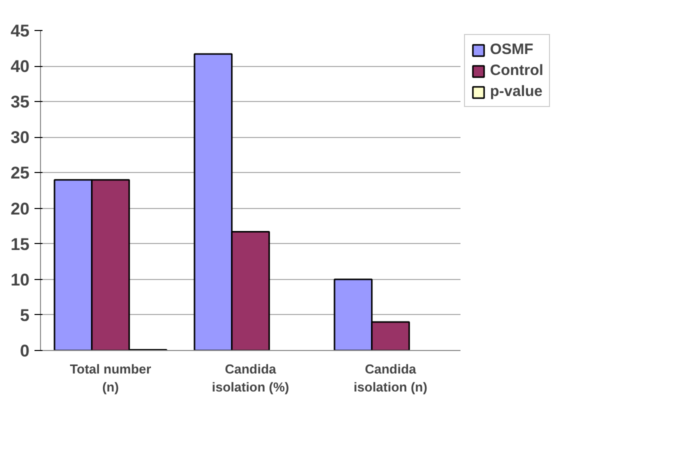  I want to click on y-tick-label: 30, so click(20, 138).